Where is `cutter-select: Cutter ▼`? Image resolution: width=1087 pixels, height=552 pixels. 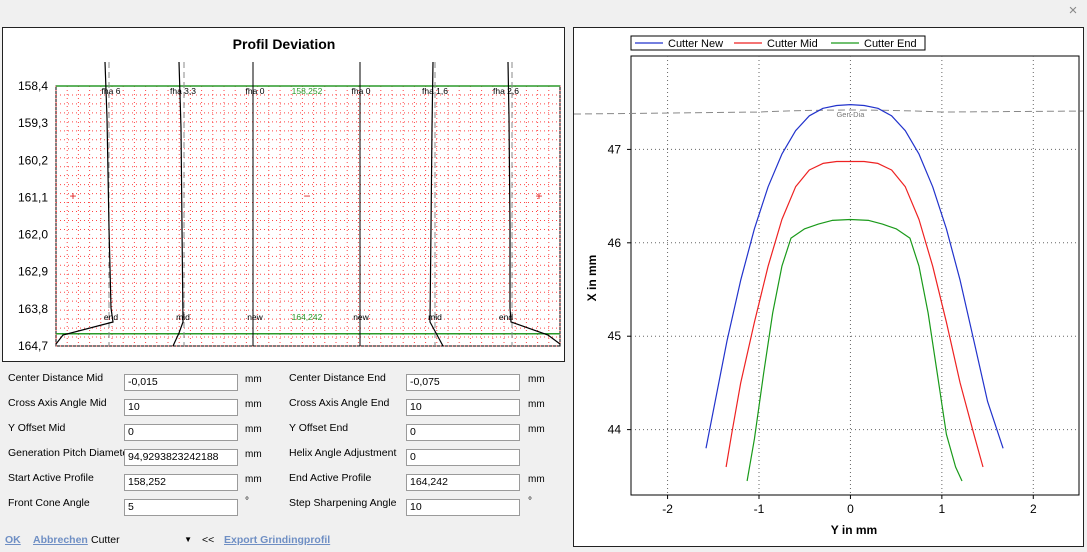
cutter-select: Cutter ▼ is located at coordinates (143, 540).